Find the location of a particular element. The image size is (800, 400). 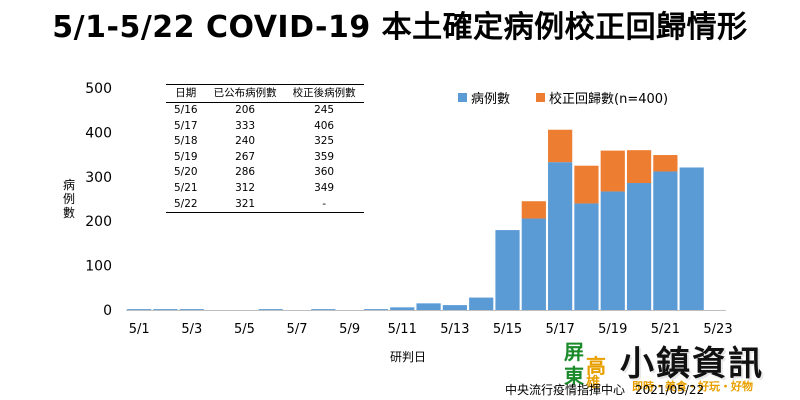

y-tick-label: 0 is located at coordinates (107, 311).